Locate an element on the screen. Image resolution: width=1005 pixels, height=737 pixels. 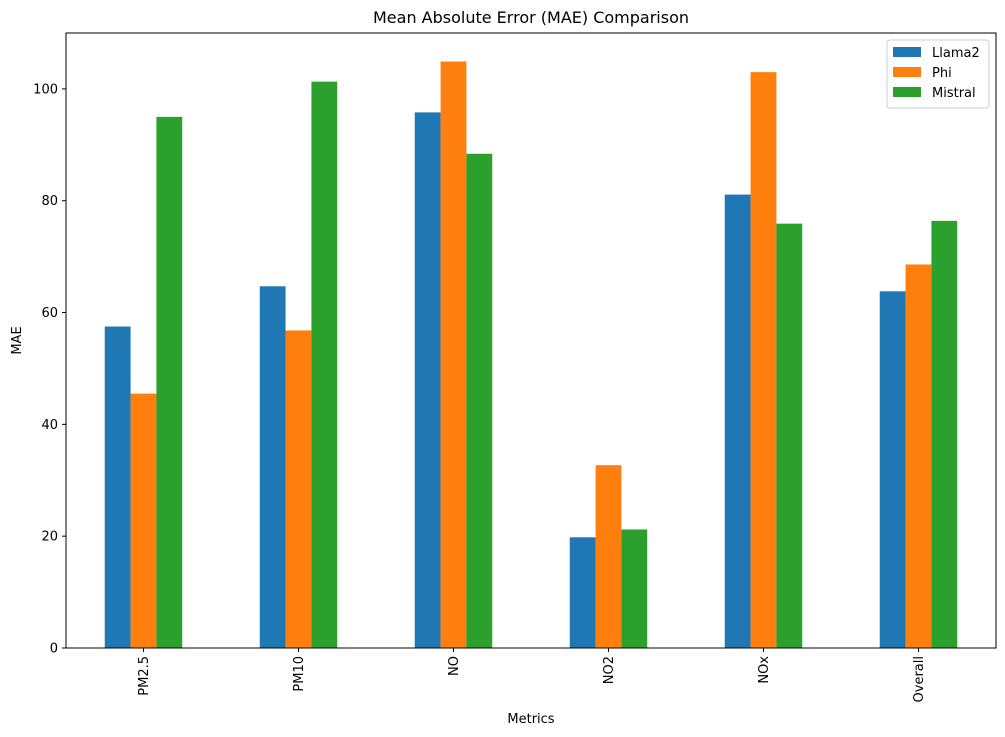
legend-label-phi: Phi is located at coordinates (942, 73).